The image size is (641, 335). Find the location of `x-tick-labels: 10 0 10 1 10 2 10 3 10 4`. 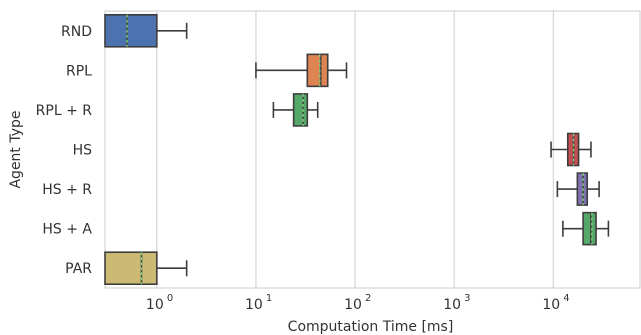

x-tick-labels: 10 0 10 1 10 2 10 3 10 4 is located at coordinates (358, 303).